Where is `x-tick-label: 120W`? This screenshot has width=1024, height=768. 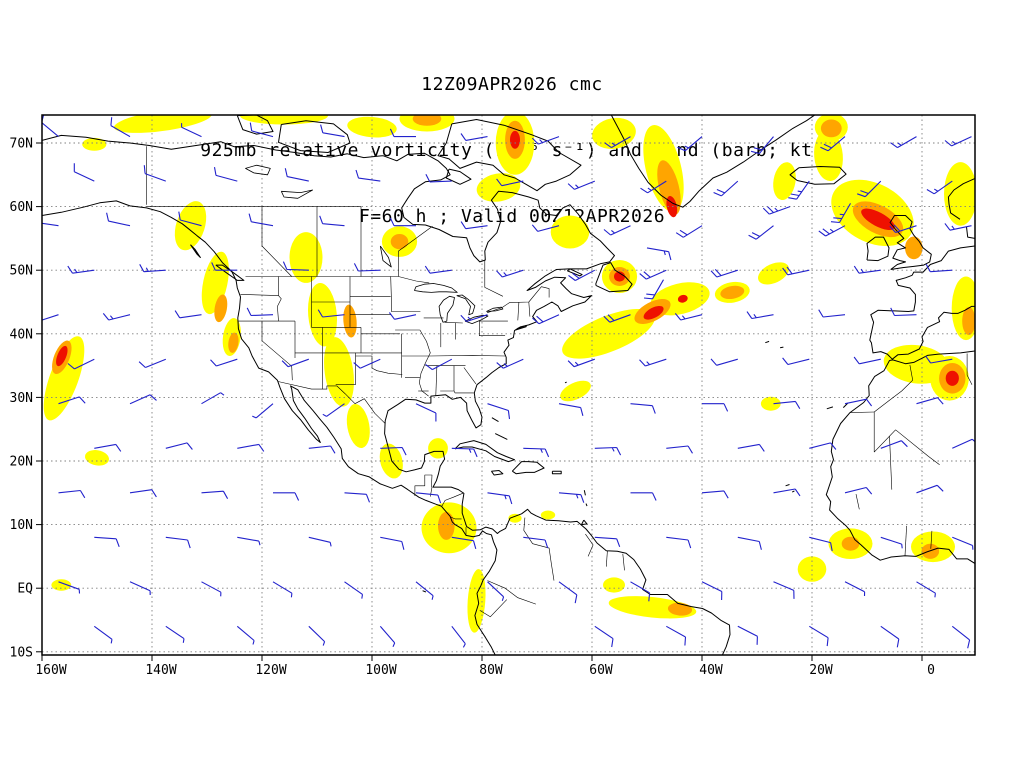 x-tick-label: 120W is located at coordinates (270, 670).